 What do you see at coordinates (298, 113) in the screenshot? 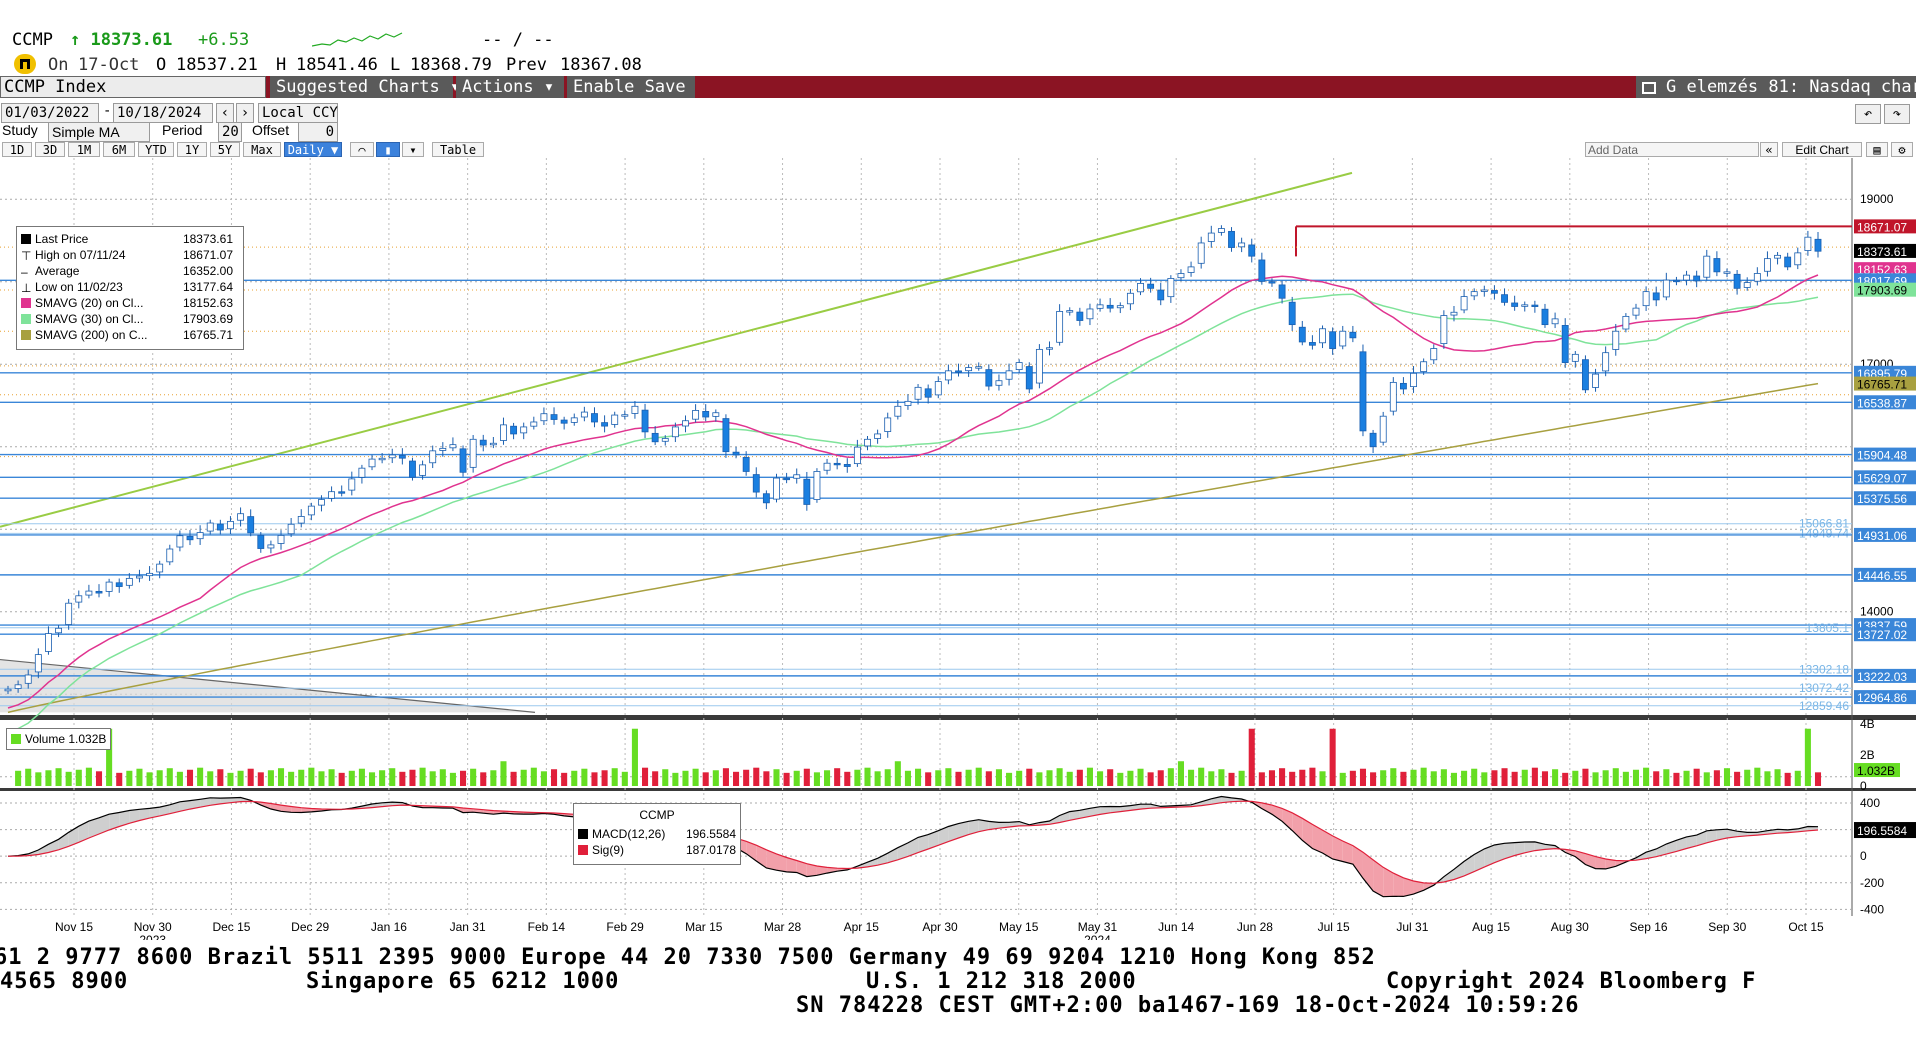
I see `currency-select: Local CCY` at bounding box center [298, 113].